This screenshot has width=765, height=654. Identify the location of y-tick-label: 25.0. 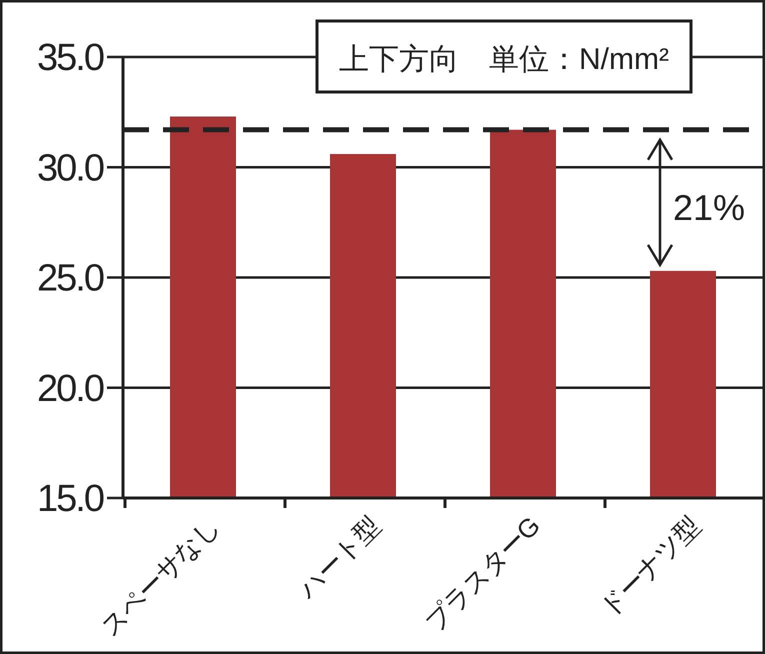
(70, 279).